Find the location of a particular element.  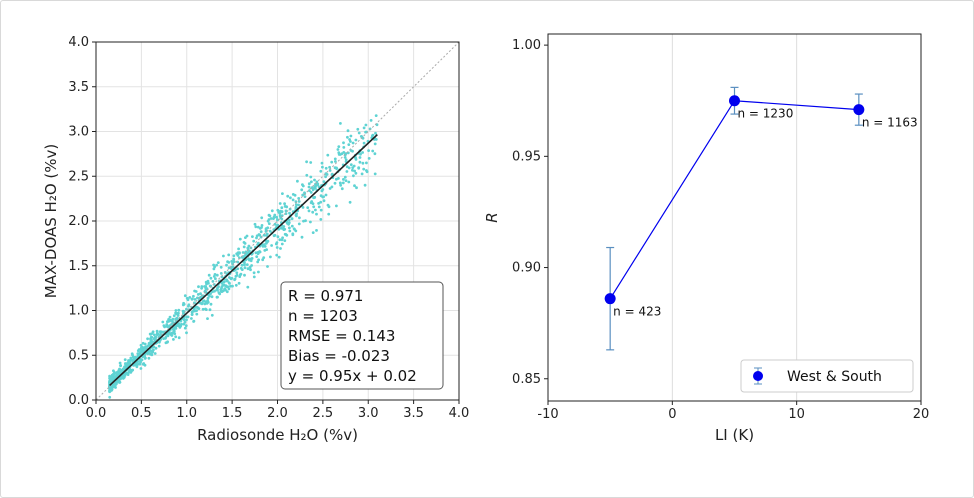

sample-size-label: n = 1230 is located at coordinates (766, 114).